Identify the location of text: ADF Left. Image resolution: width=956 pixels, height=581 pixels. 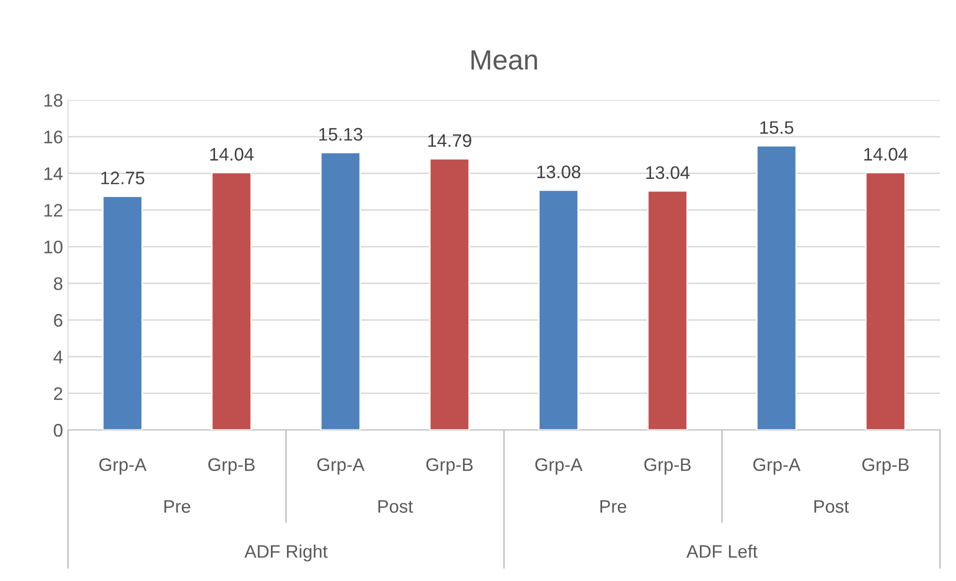
(722, 551).